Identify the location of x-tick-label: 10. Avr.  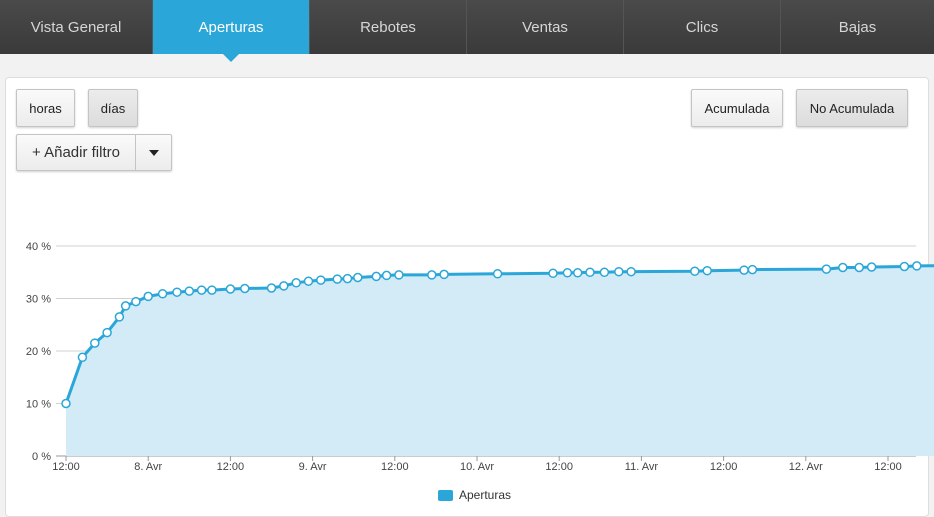
(477, 467).